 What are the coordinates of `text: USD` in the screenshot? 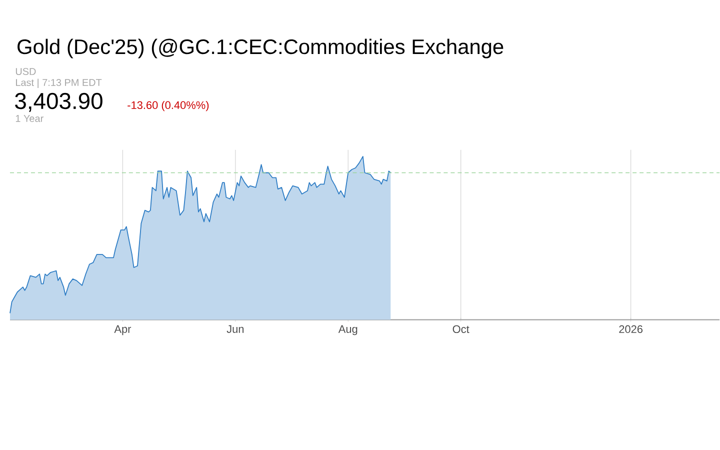 It's located at (26, 72).